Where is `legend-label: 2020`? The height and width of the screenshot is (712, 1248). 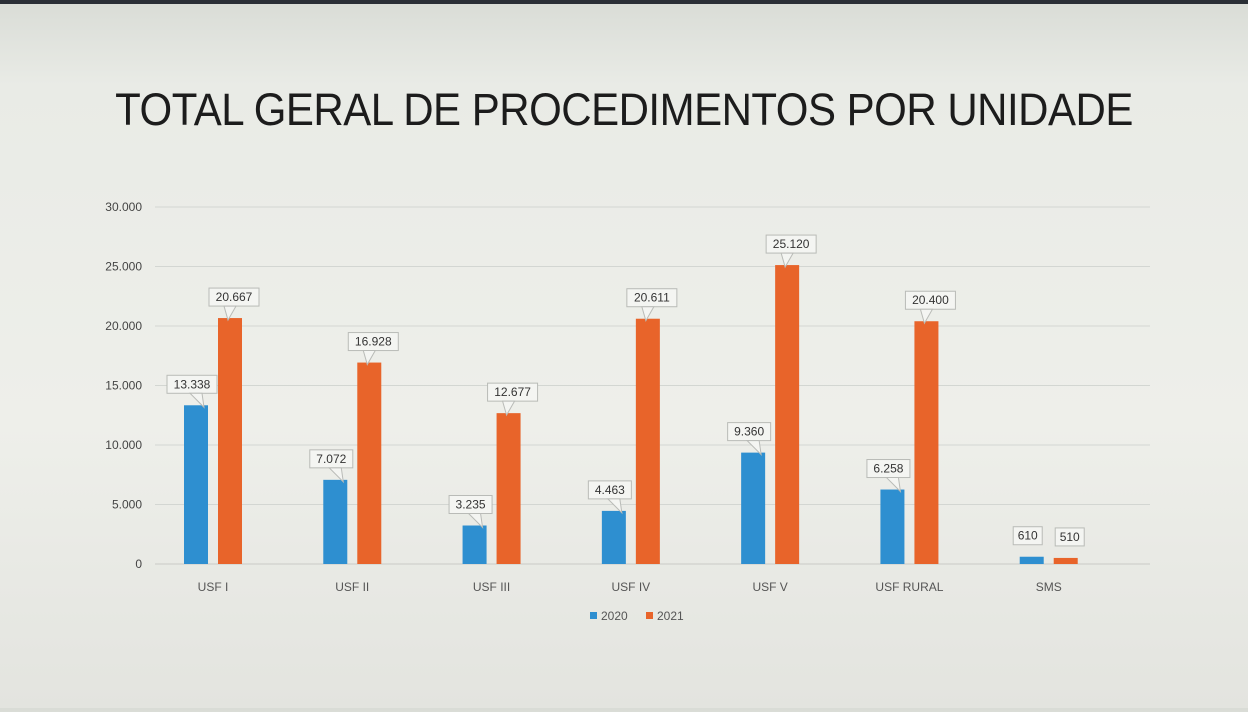
legend-label: 2020 is located at coordinates (614, 616).